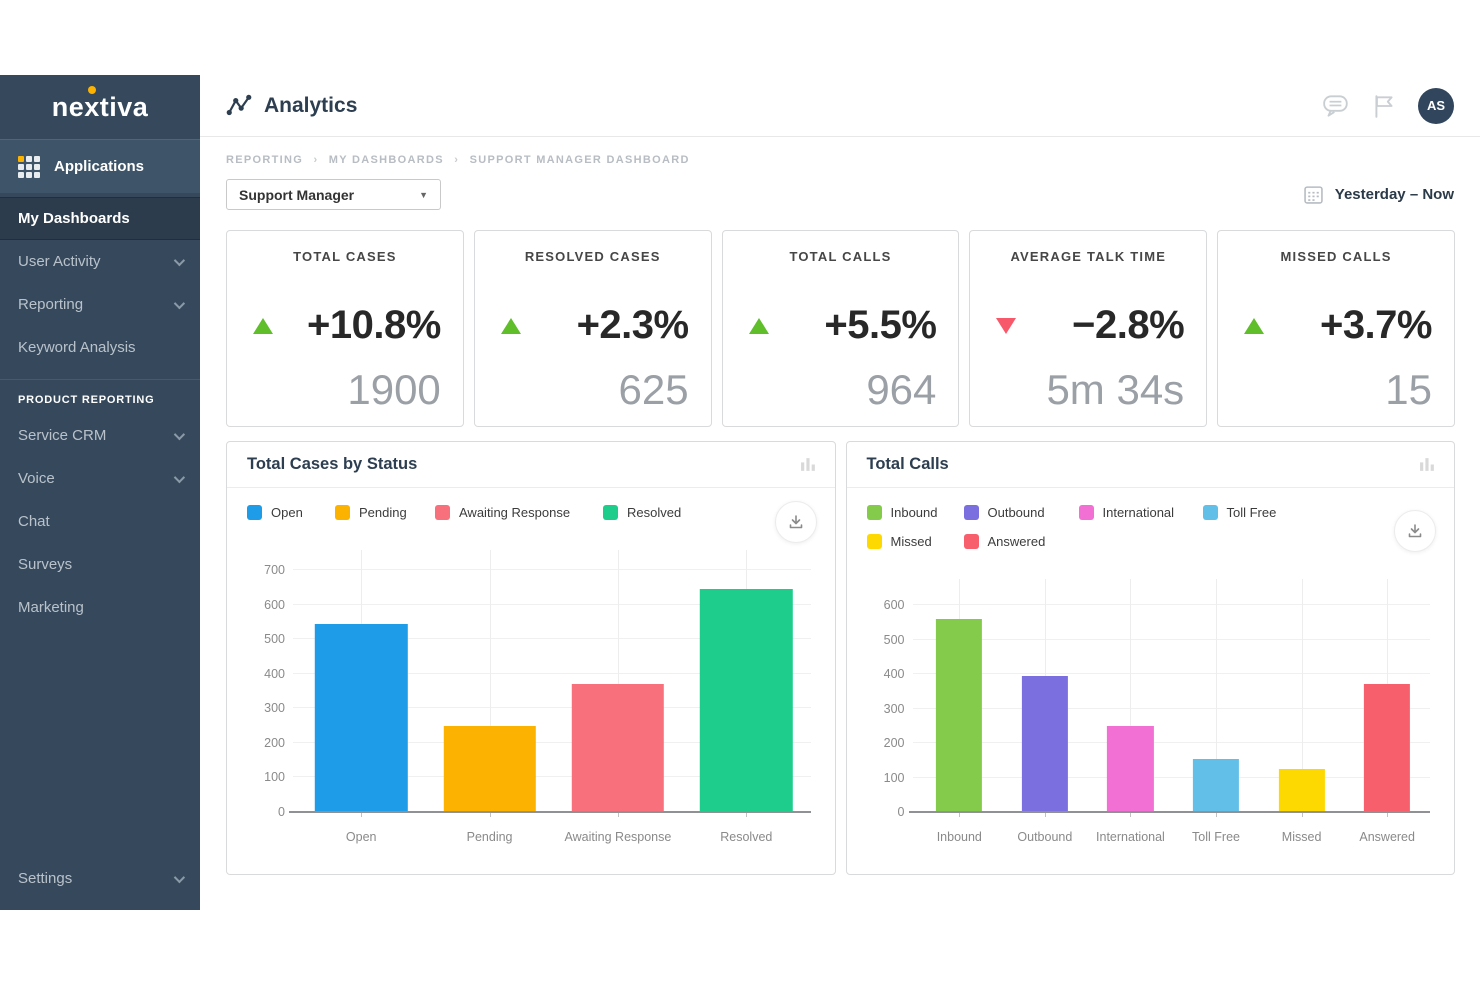  I want to click on x-axis-label: Open, so click(361, 837).